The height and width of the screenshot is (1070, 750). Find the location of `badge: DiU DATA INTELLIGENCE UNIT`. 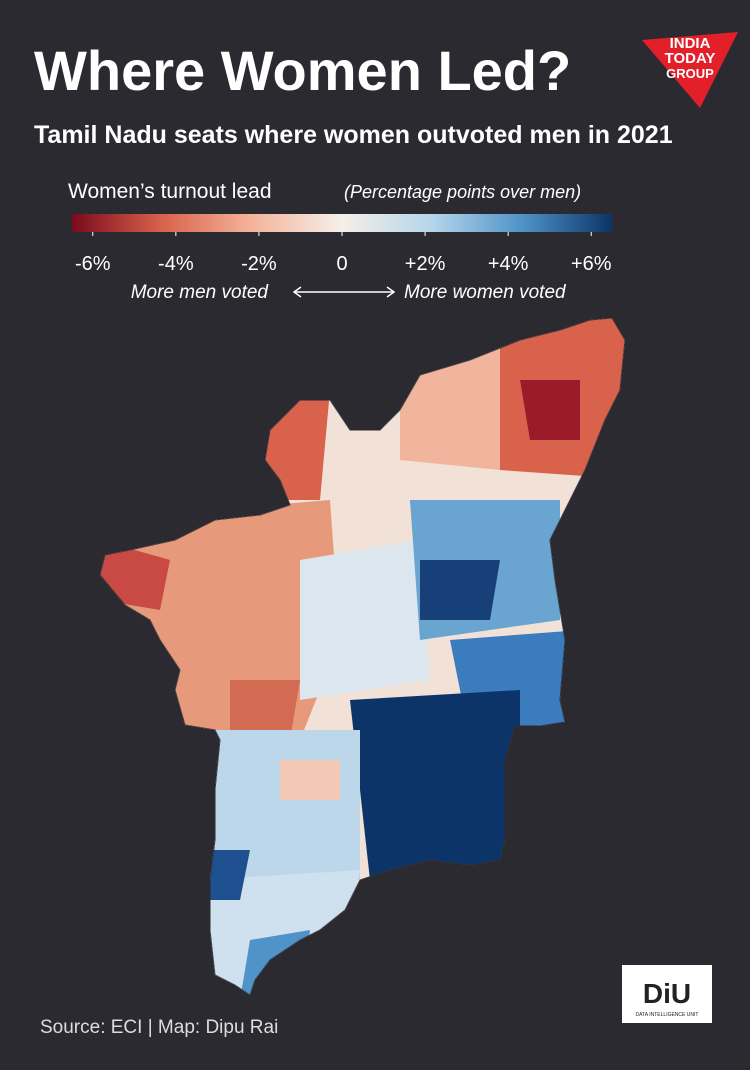

badge: DiU DATA INTELLIGENCE UNIT is located at coordinates (667, 994).